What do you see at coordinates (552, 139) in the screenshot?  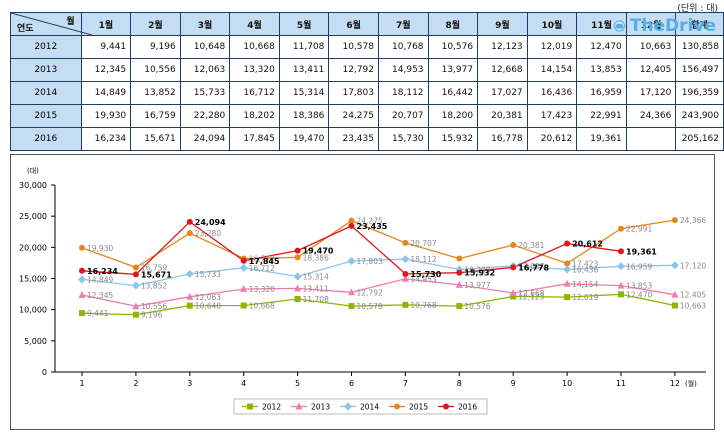 I see `value-cell: 20,612` at bounding box center [552, 139].